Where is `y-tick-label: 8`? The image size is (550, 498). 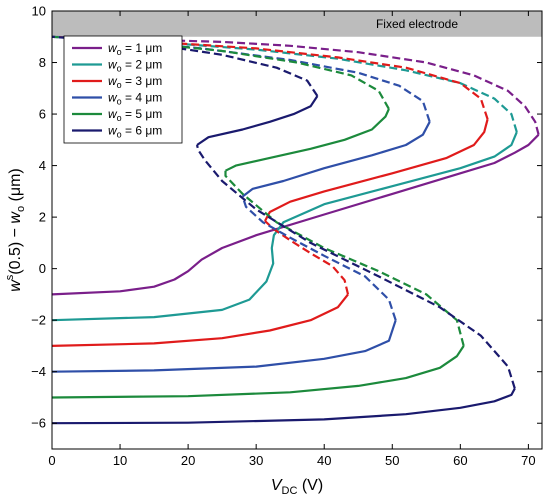 y-tick-label: 8 is located at coordinates (42, 62).